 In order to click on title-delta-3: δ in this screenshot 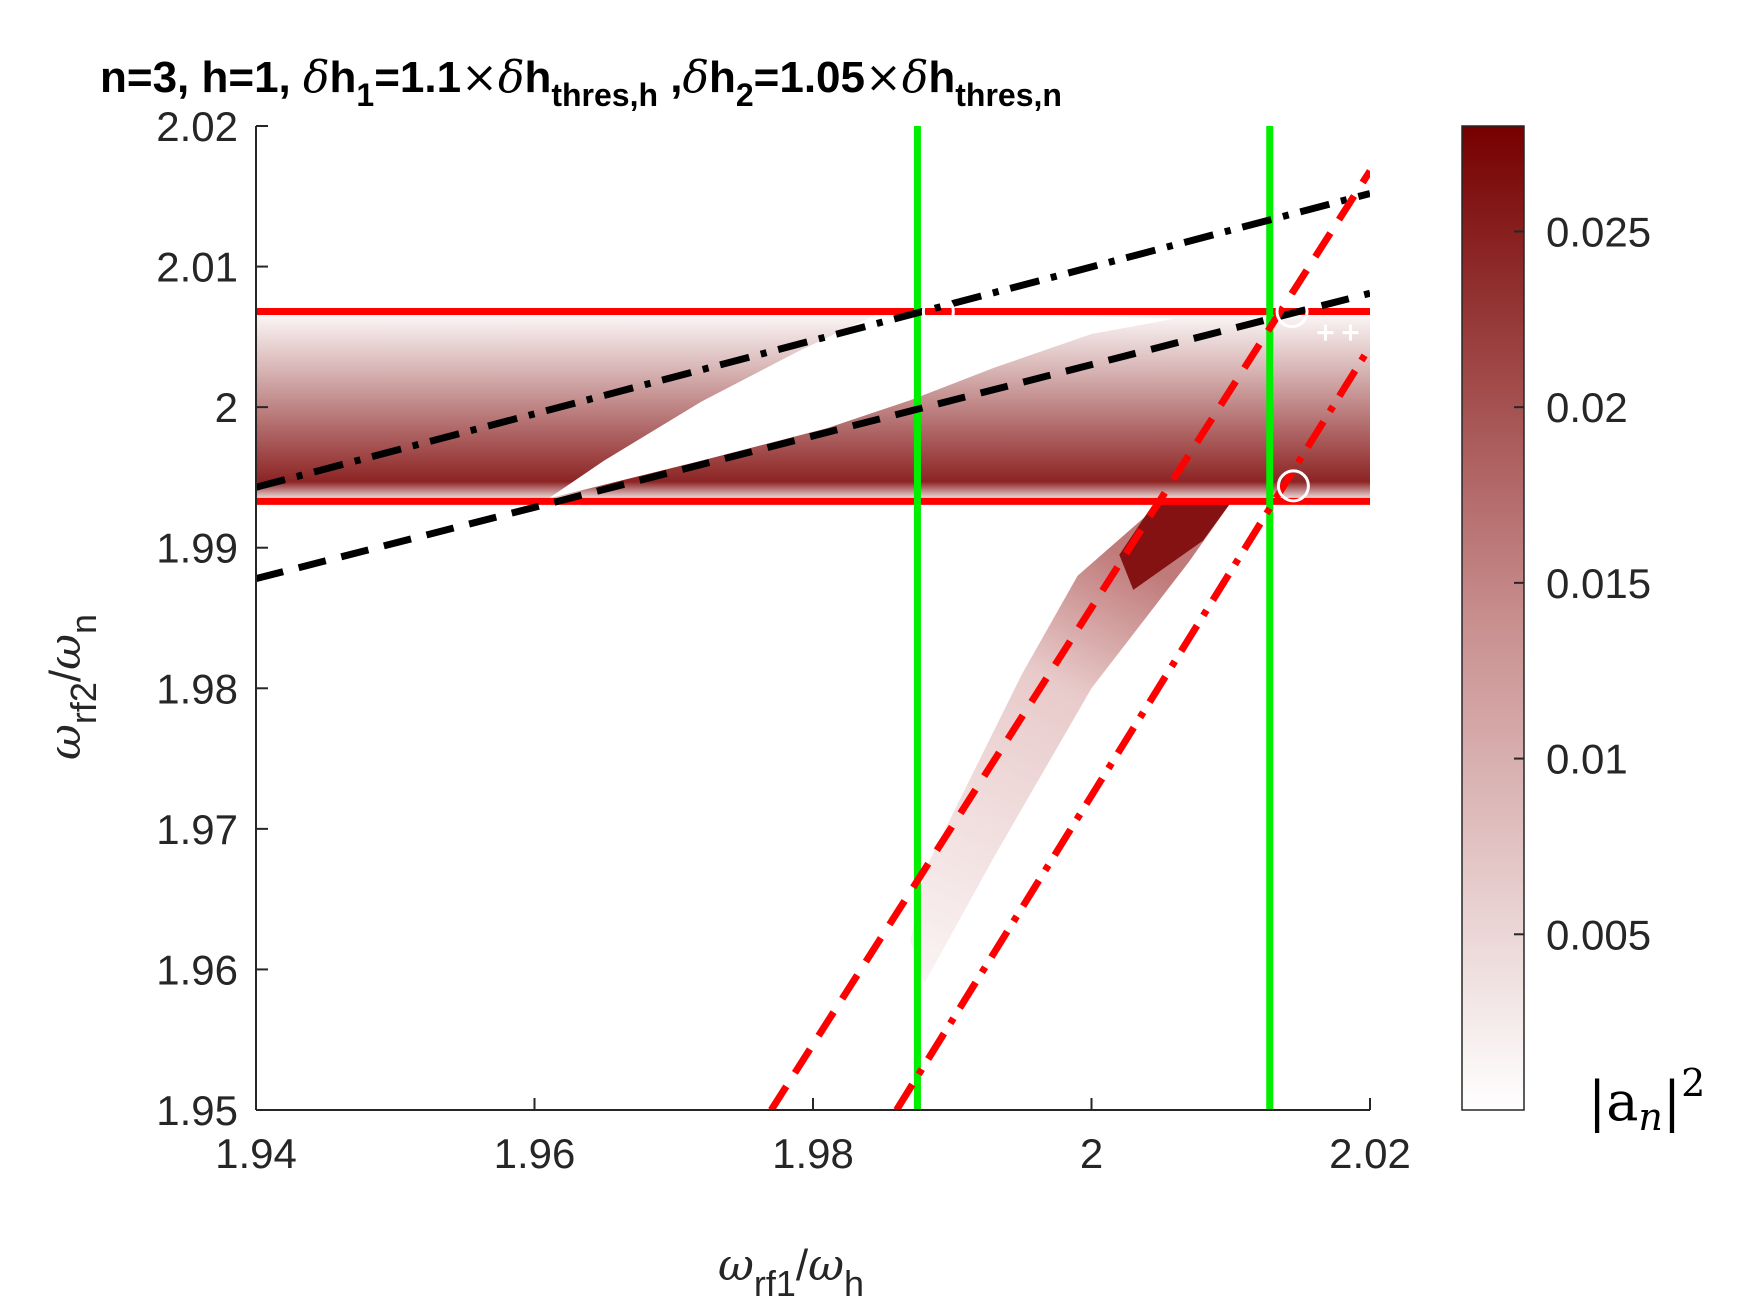, I will do `click(695, 77)`.